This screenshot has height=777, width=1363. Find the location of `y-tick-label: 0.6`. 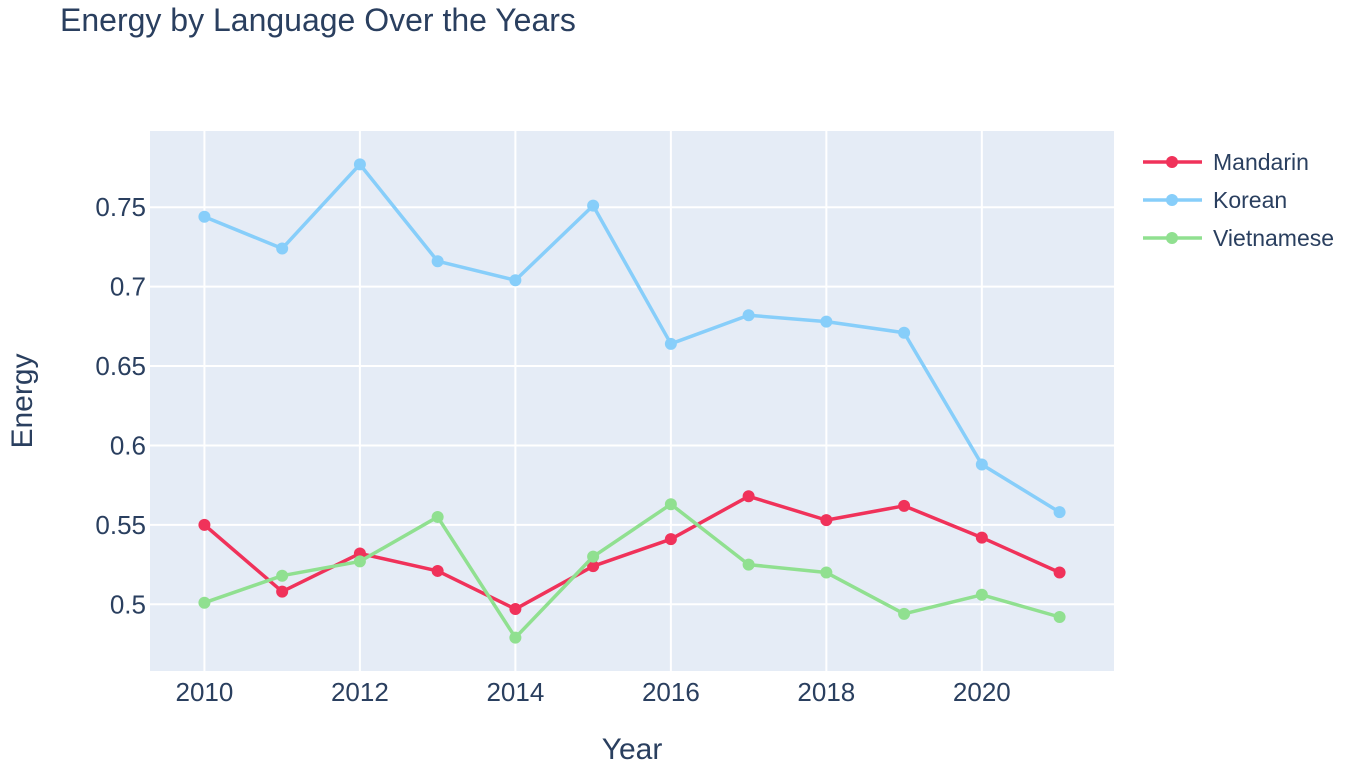

y-tick-label: 0.6 is located at coordinates (128, 445).